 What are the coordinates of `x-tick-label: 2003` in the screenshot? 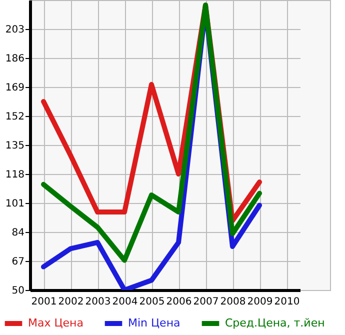 It's located at (98, 302).